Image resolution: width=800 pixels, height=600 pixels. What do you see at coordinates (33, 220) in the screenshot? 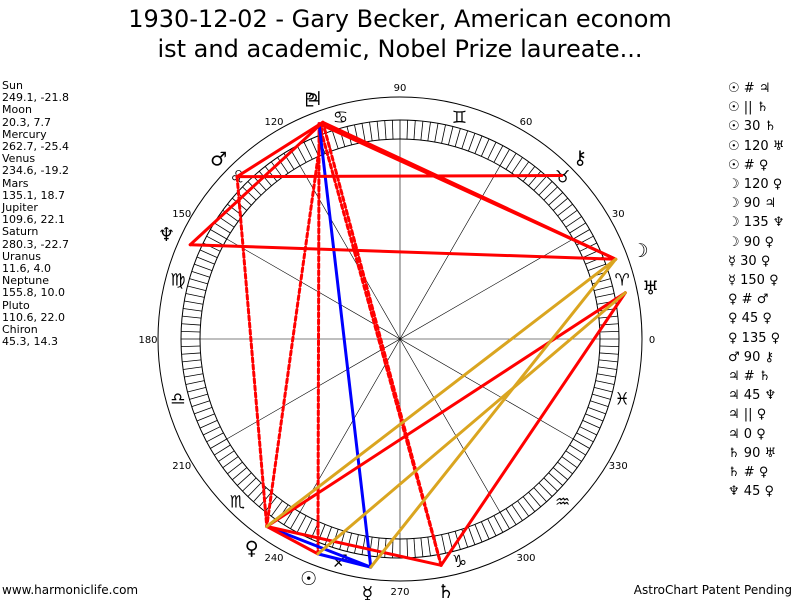
I see `planet-coords: 109.6, 22.1` at bounding box center [33, 220].